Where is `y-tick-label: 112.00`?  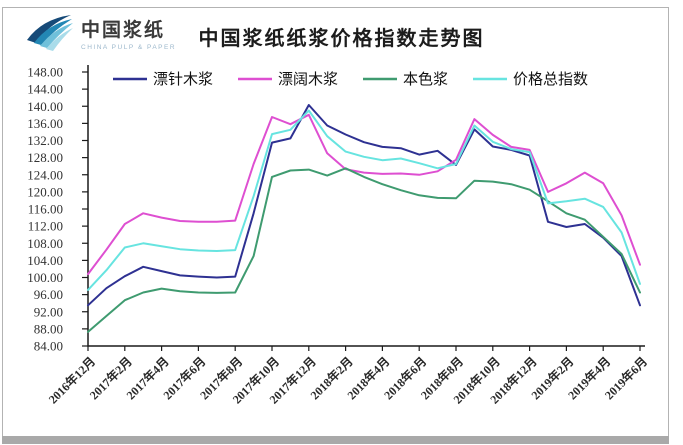 y-tick-label: 112.00 is located at coordinates (45, 226).